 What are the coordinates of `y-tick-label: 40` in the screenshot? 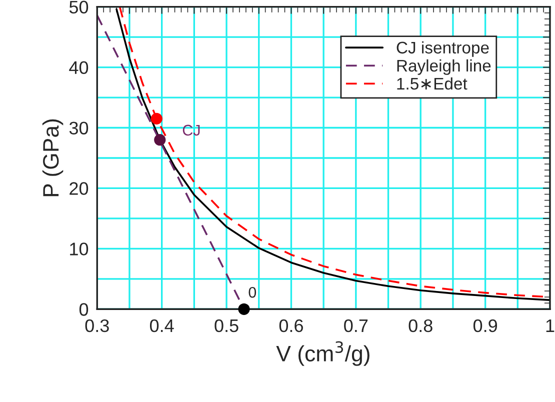 It's located at (78, 67).